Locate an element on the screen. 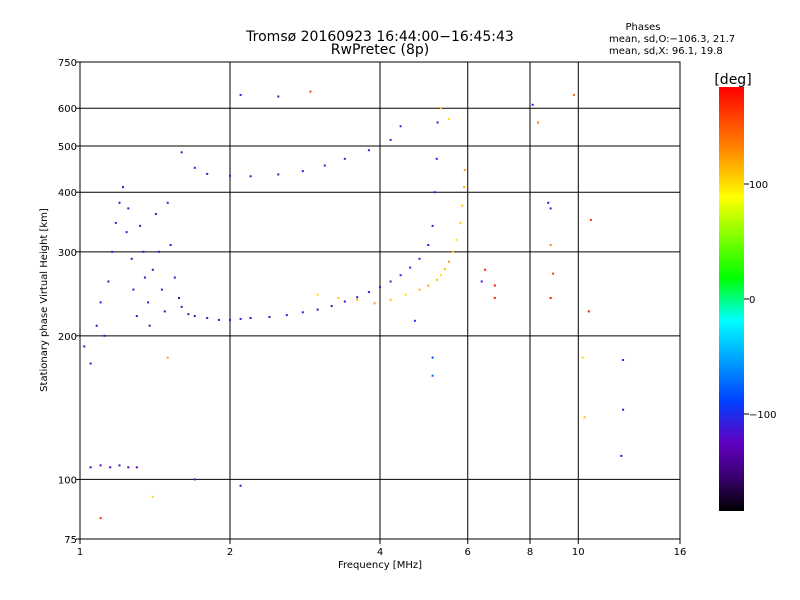  y-tick-label: 200 is located at coordinates (67, 337).